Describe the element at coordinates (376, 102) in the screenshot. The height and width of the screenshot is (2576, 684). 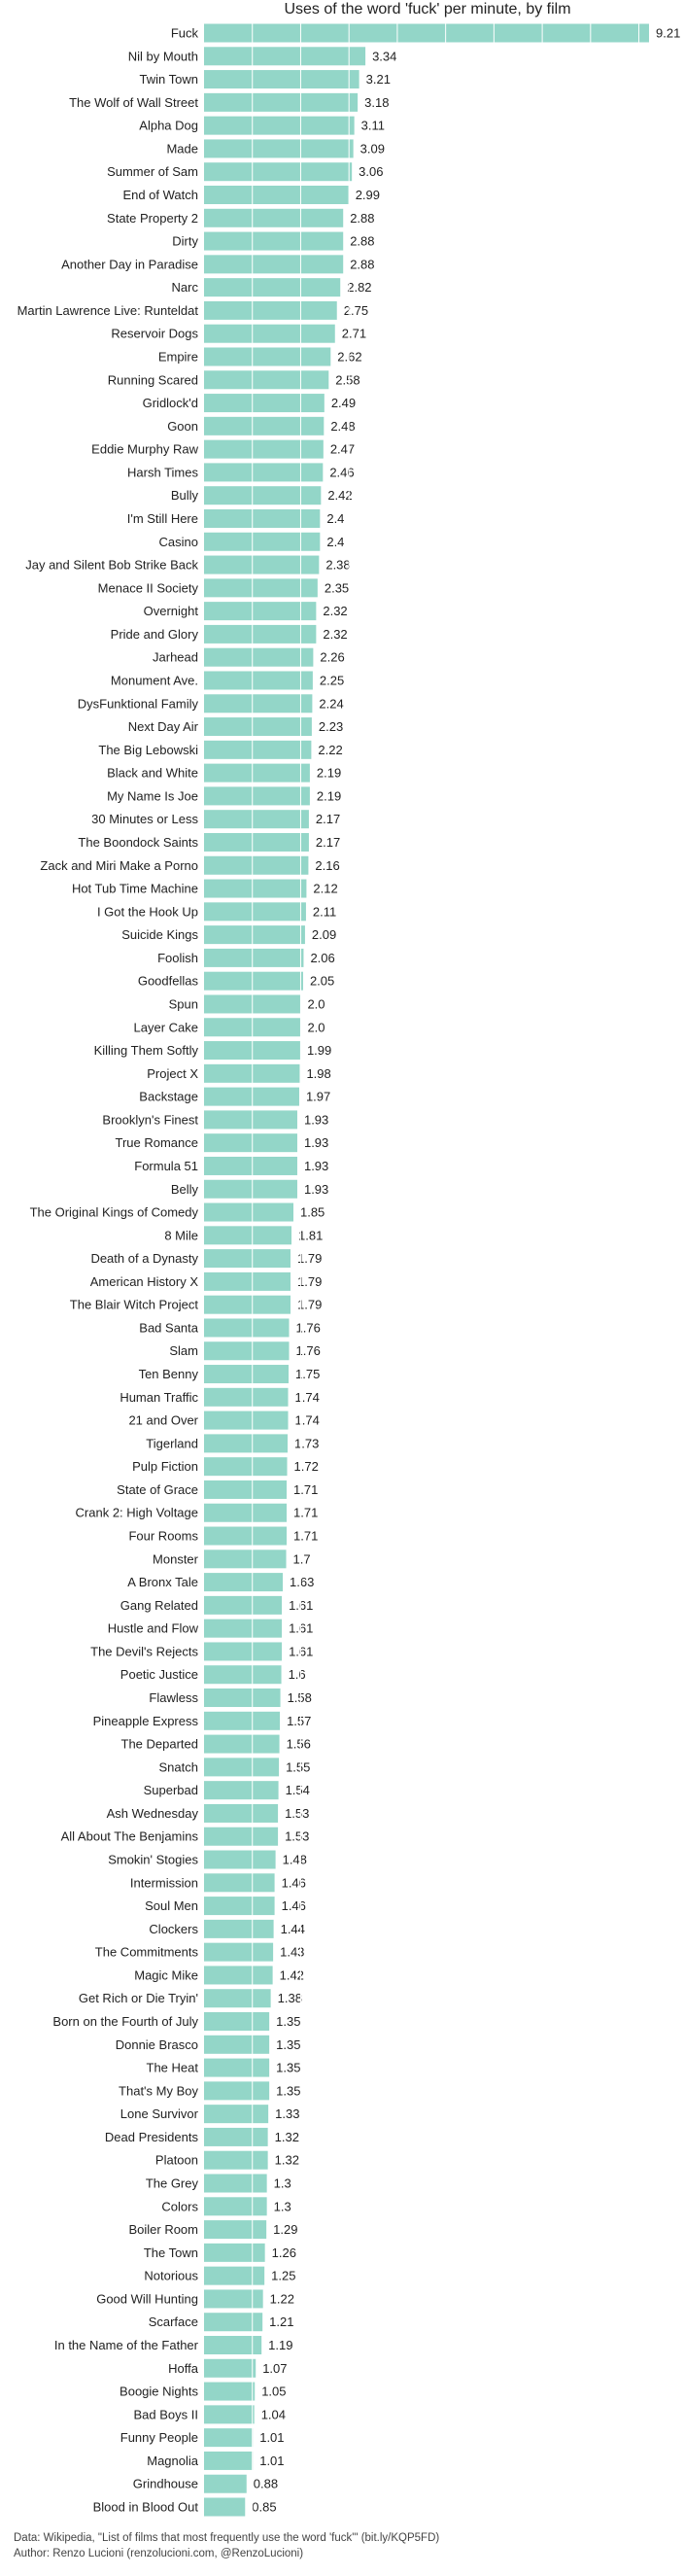
I see `value-label: 3.18` at that location.